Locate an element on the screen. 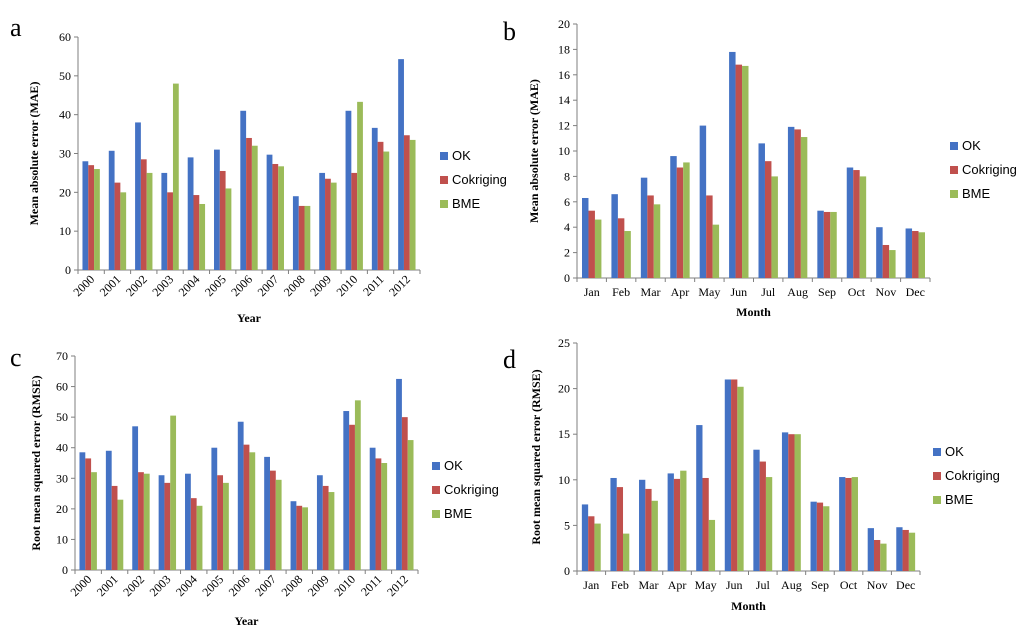  bar-cokriging-jan is located at coordinates (591, 244).